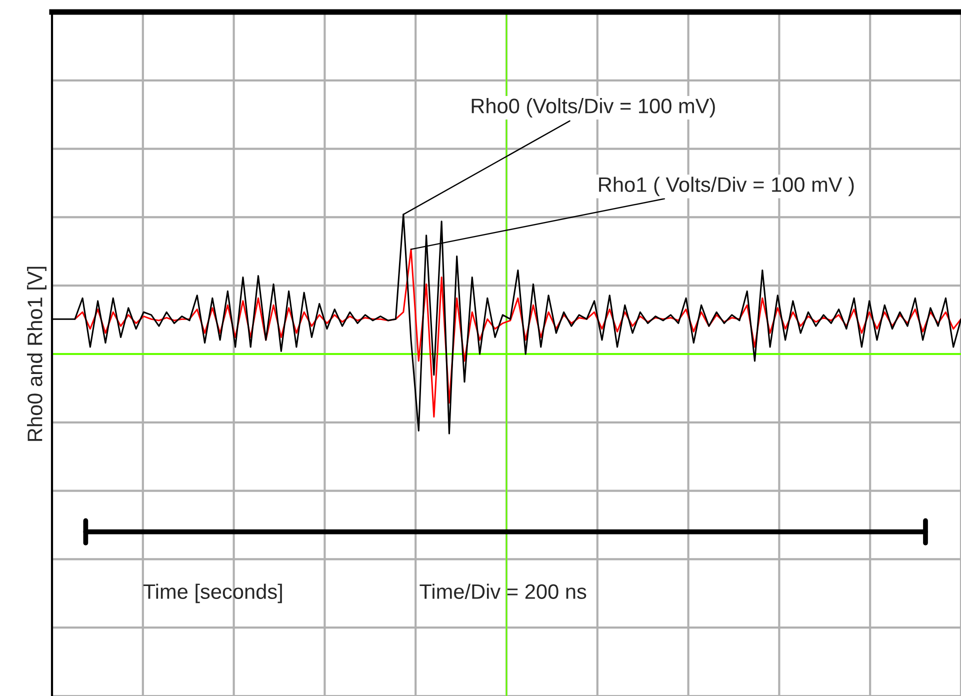  I want to click on text: Time/Div = 200 ns, so click(503, 591).